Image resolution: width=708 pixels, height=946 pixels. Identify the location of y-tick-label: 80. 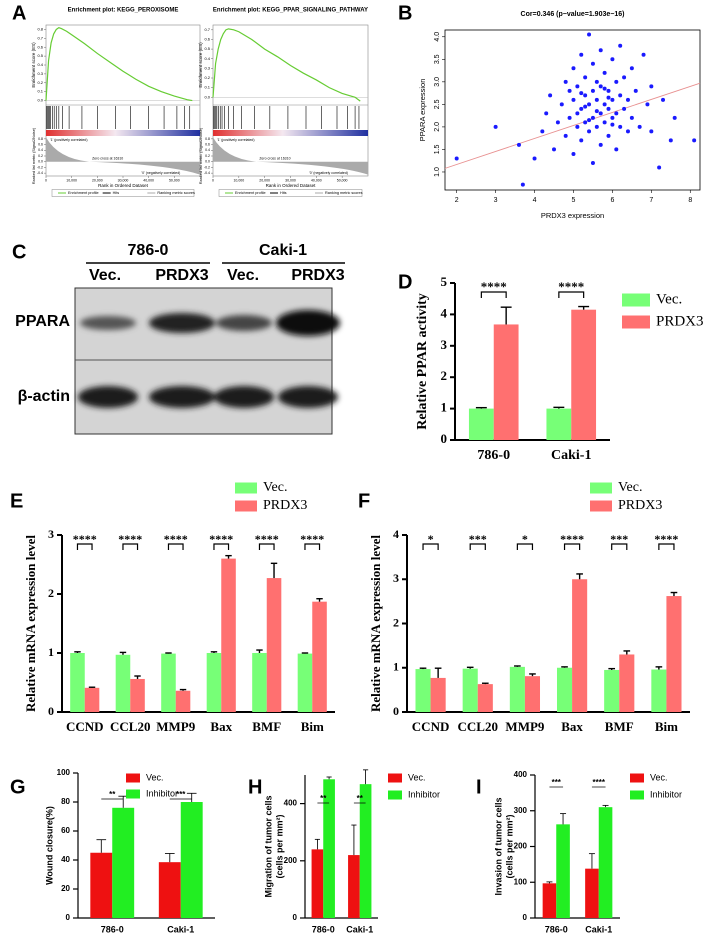
(65, 801).